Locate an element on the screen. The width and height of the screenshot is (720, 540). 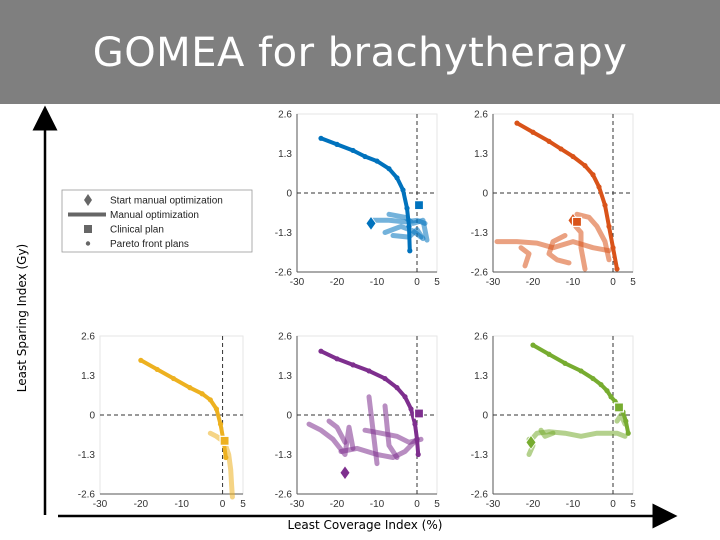
legend-label: Manual optimization is located at coordinates (154, 215).